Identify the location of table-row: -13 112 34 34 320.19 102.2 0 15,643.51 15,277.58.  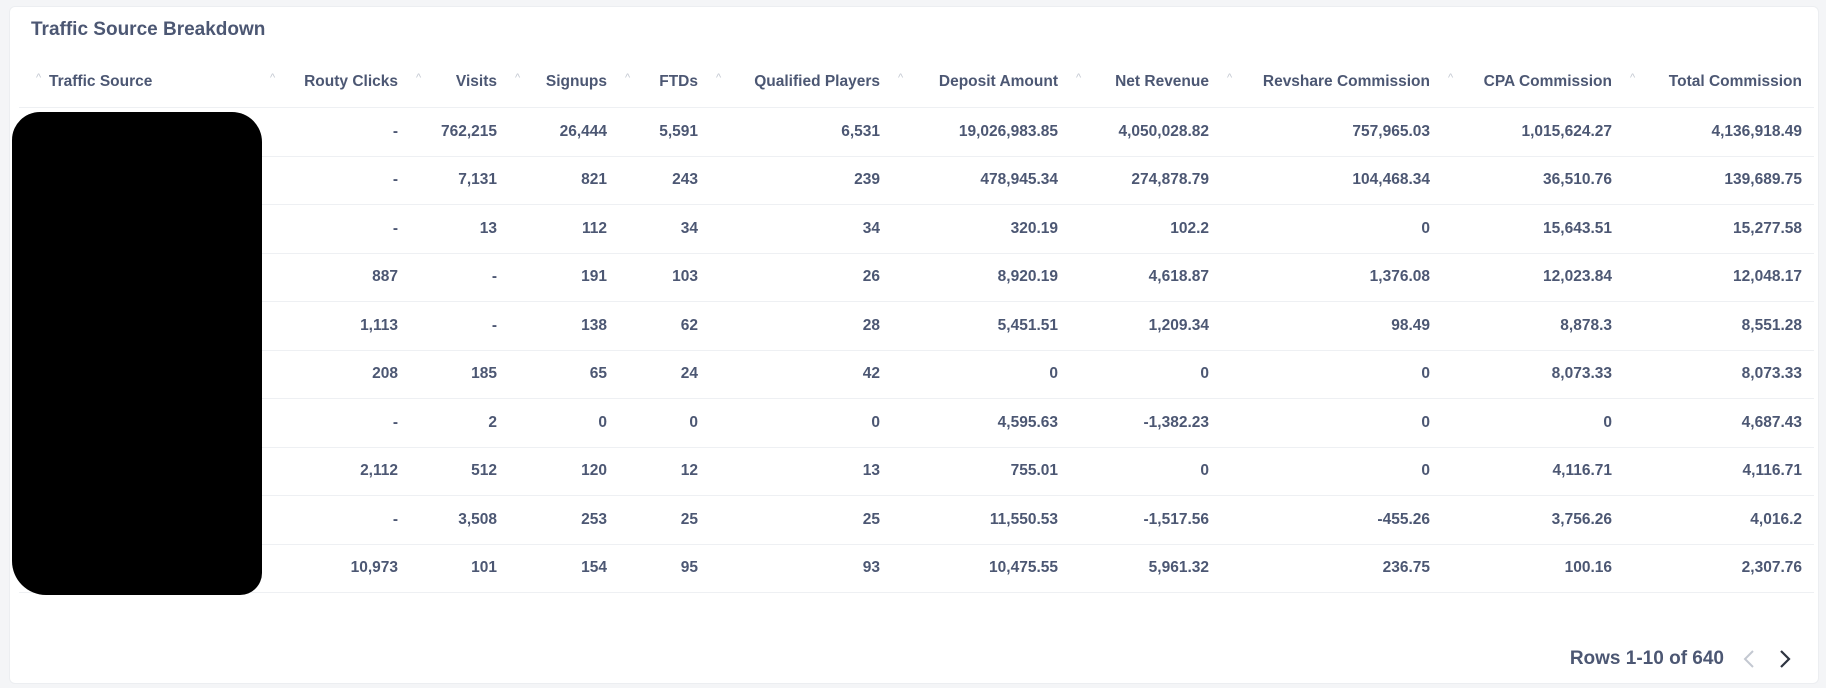
(916, 229).